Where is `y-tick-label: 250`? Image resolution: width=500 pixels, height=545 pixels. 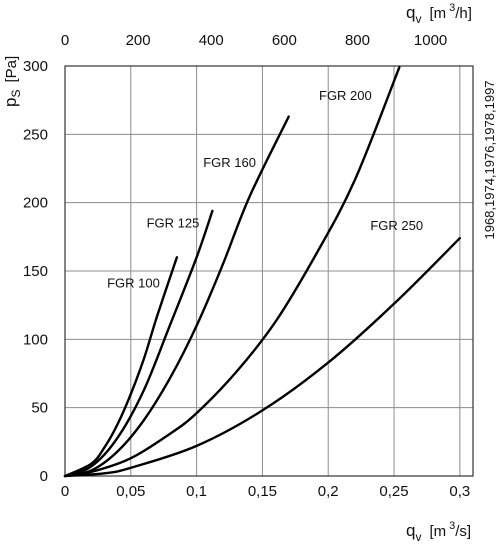
y-tick-label: 250 is located at coordinates (35, 134).